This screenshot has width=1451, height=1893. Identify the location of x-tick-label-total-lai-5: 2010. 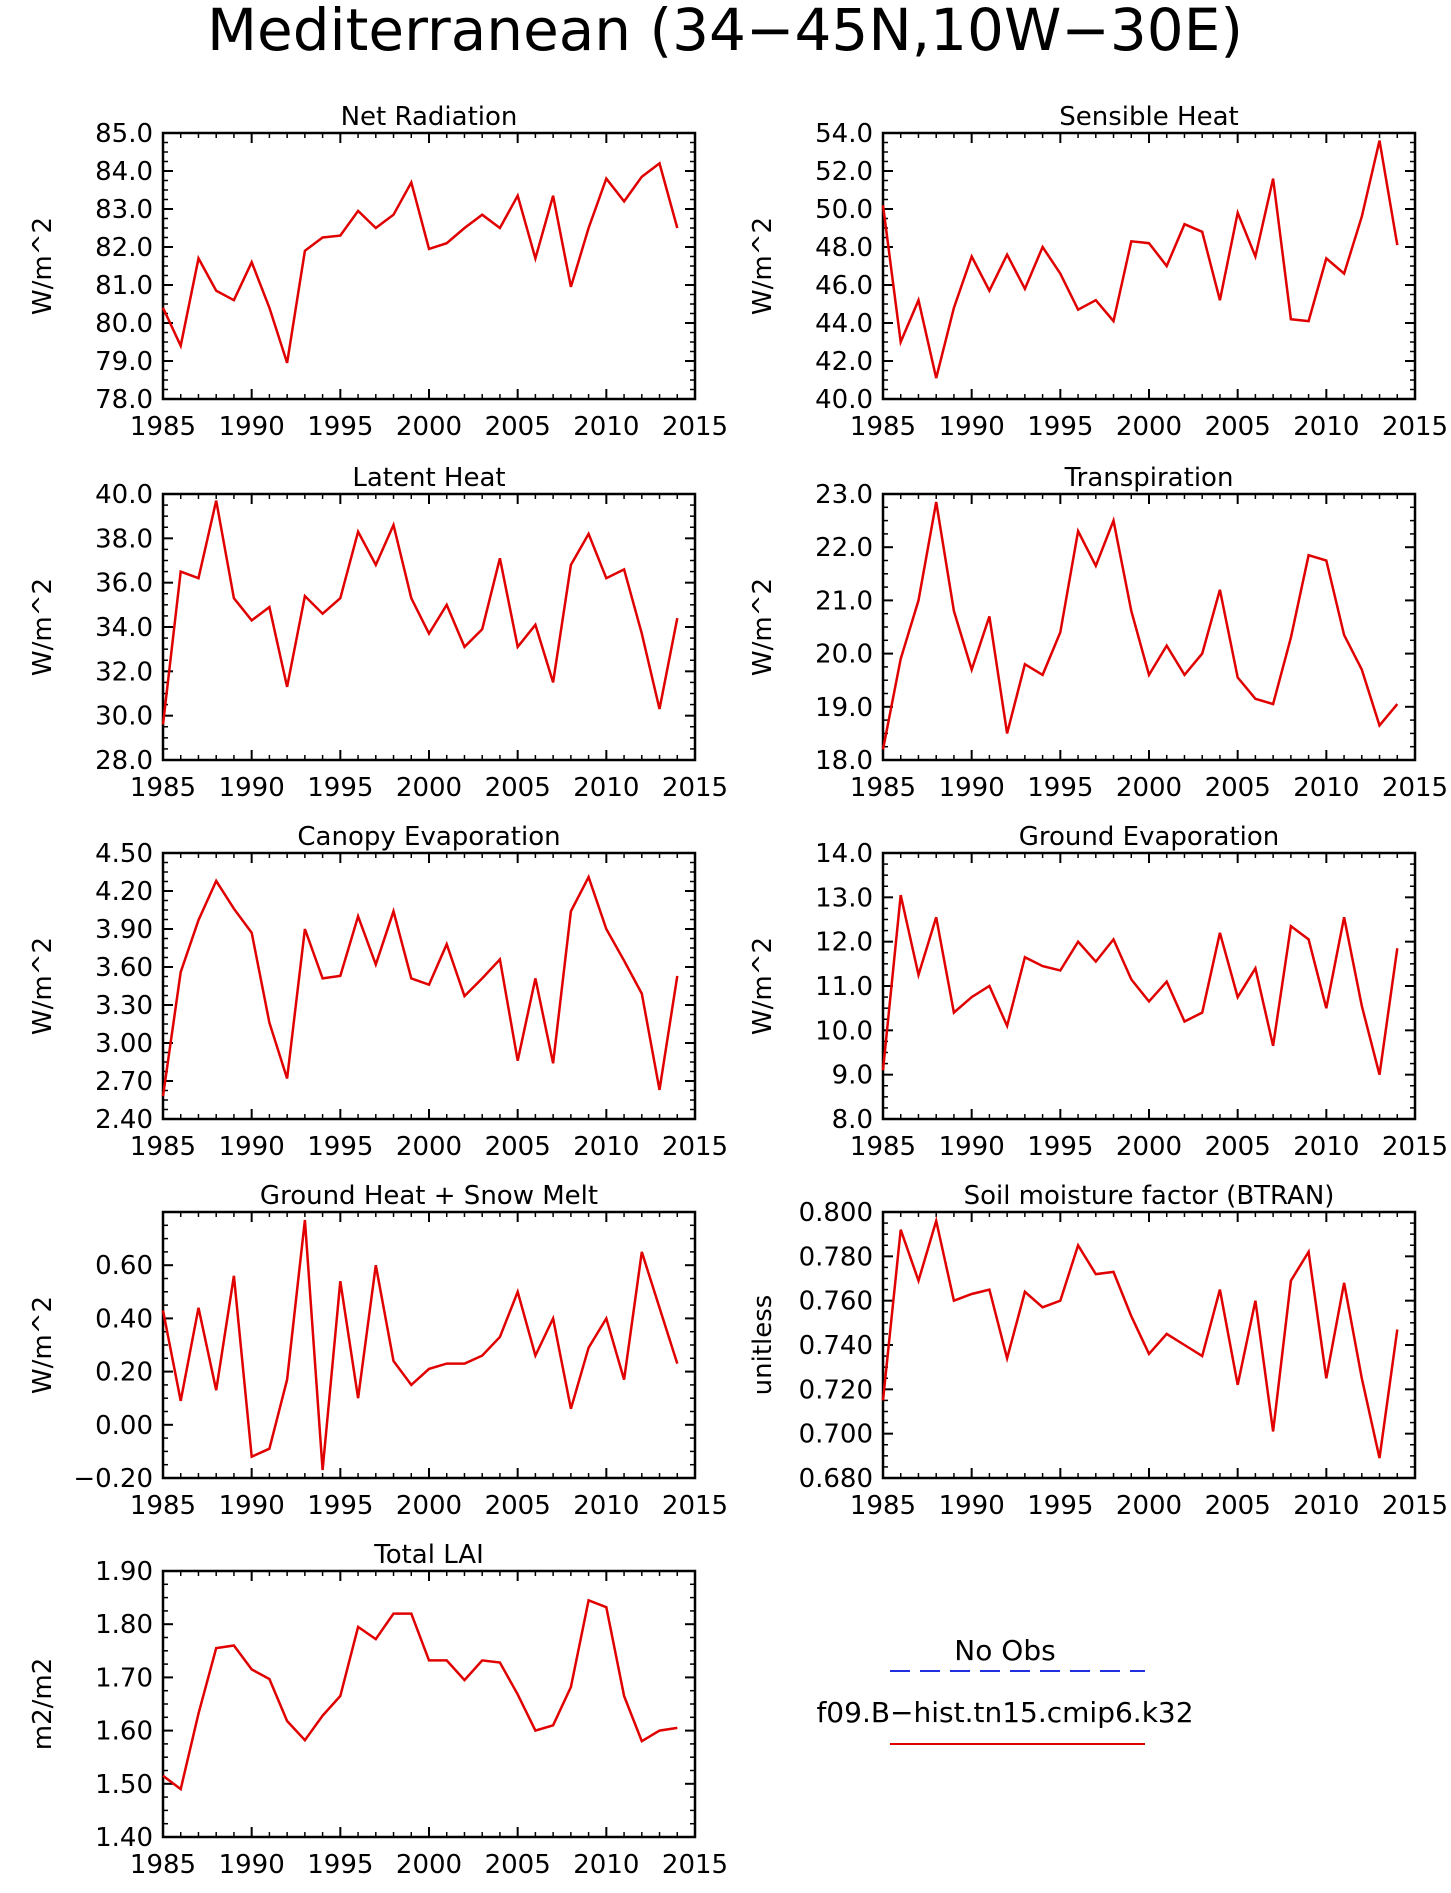
(606, 1865).